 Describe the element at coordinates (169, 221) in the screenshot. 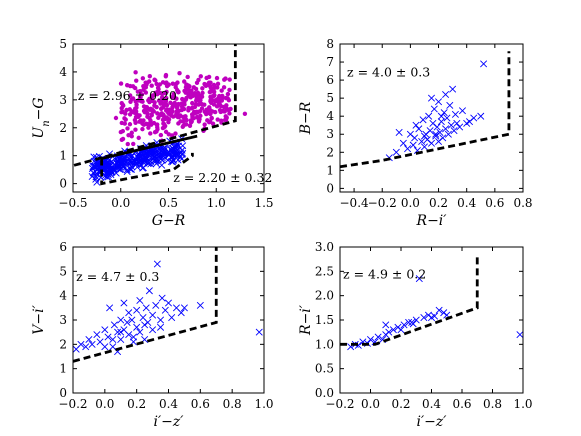

I see `x-axis-label: G−R` at that location.